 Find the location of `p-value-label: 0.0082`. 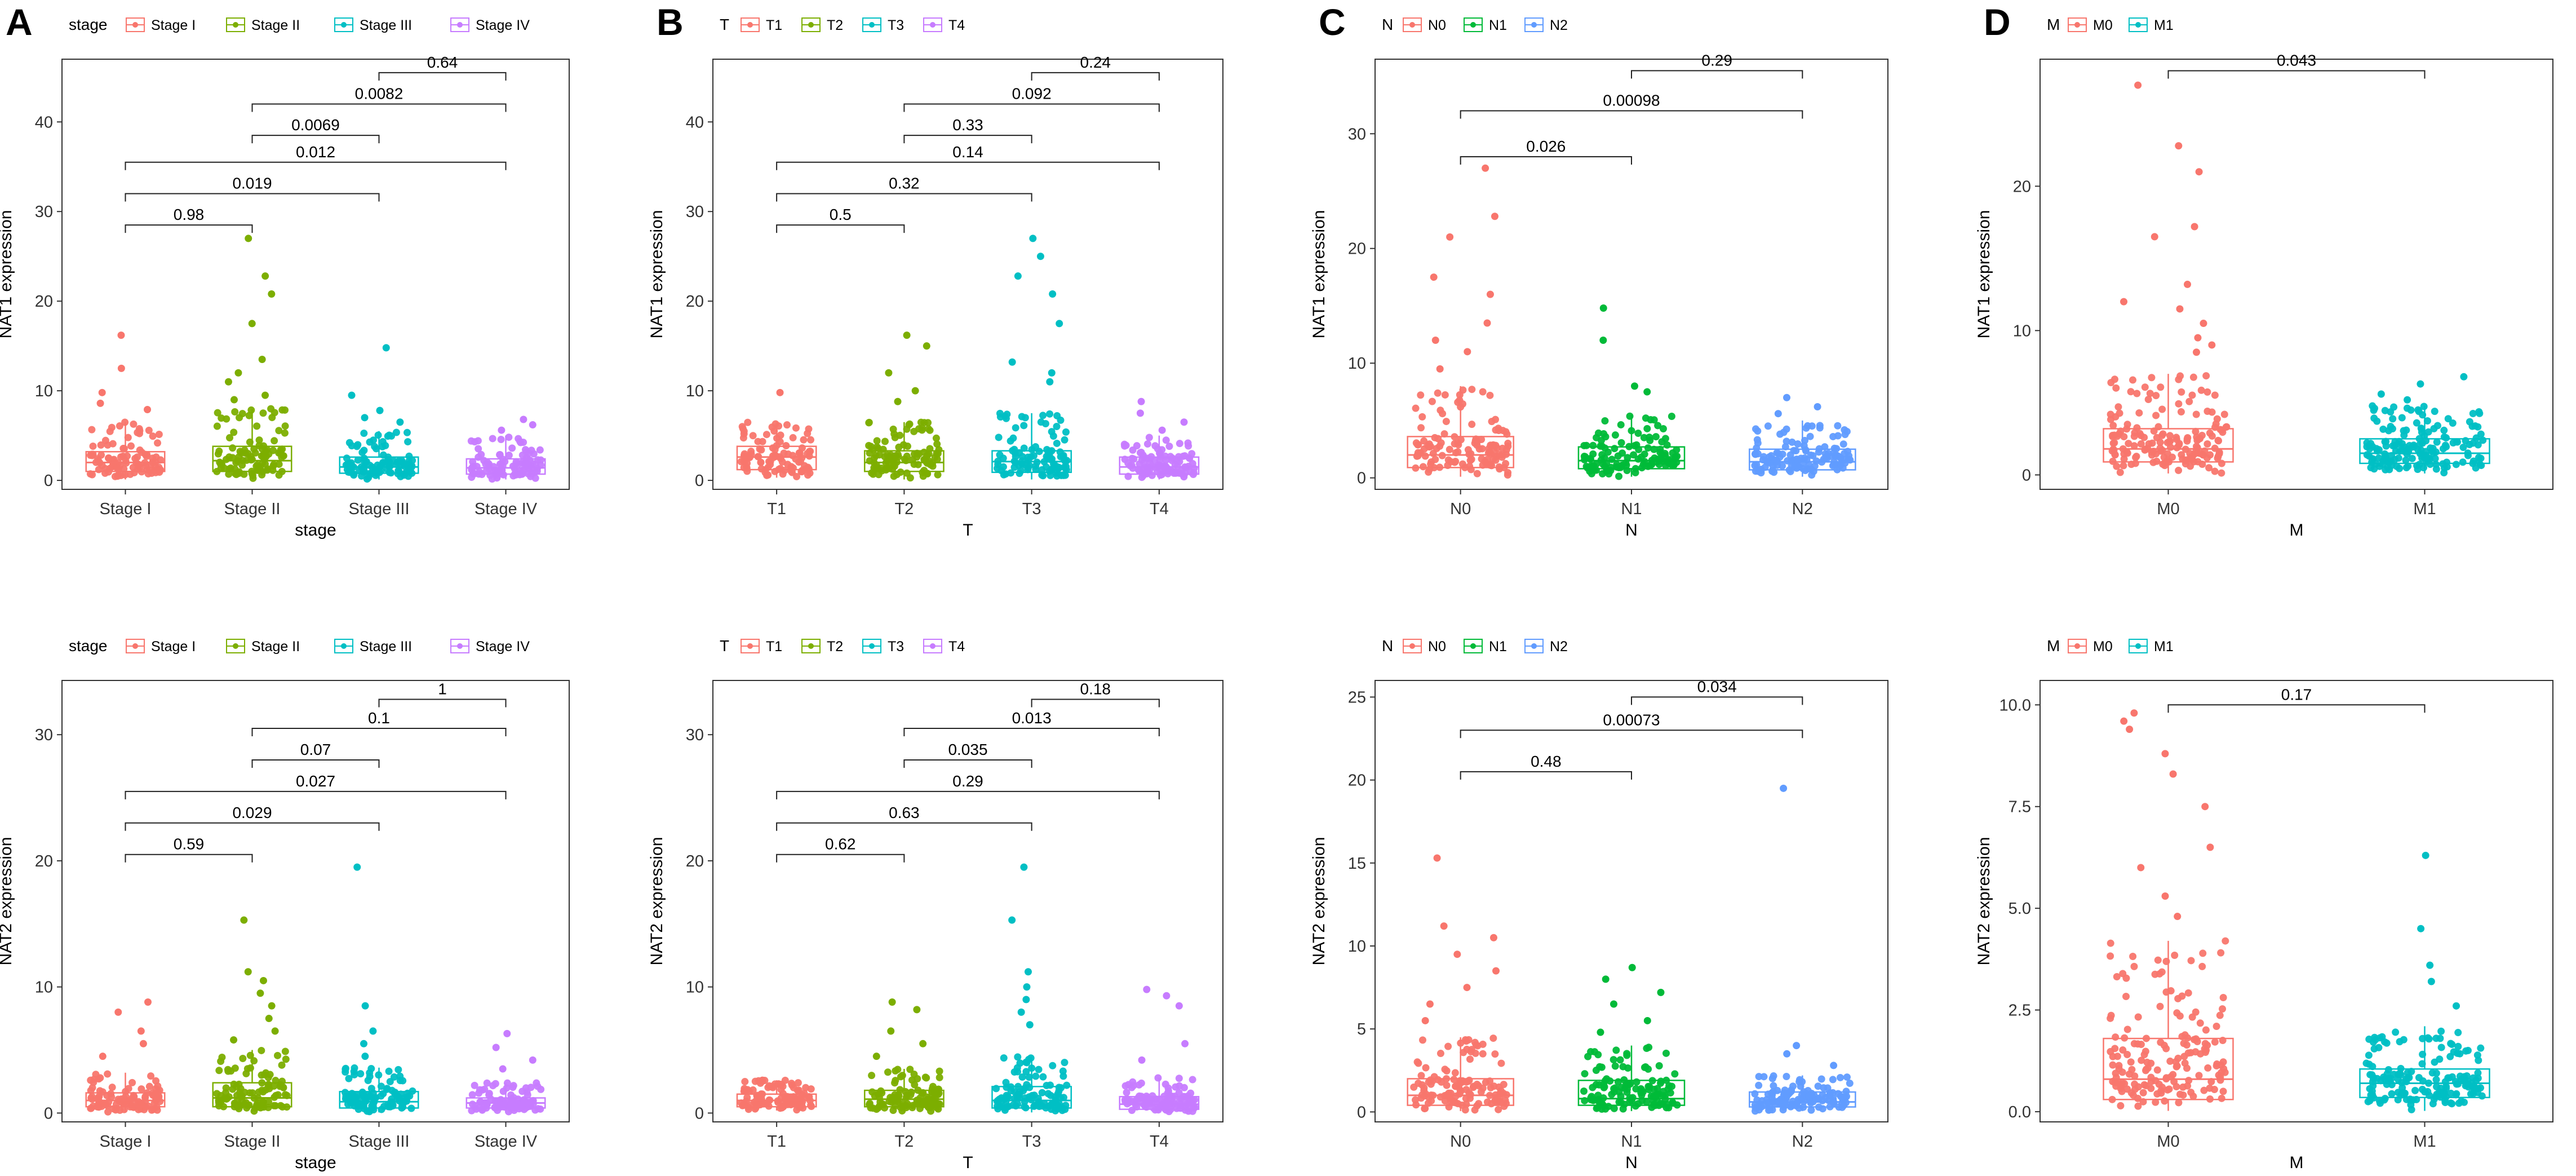

p-value-label: 0.0082 is located at coordinates (379, 93).